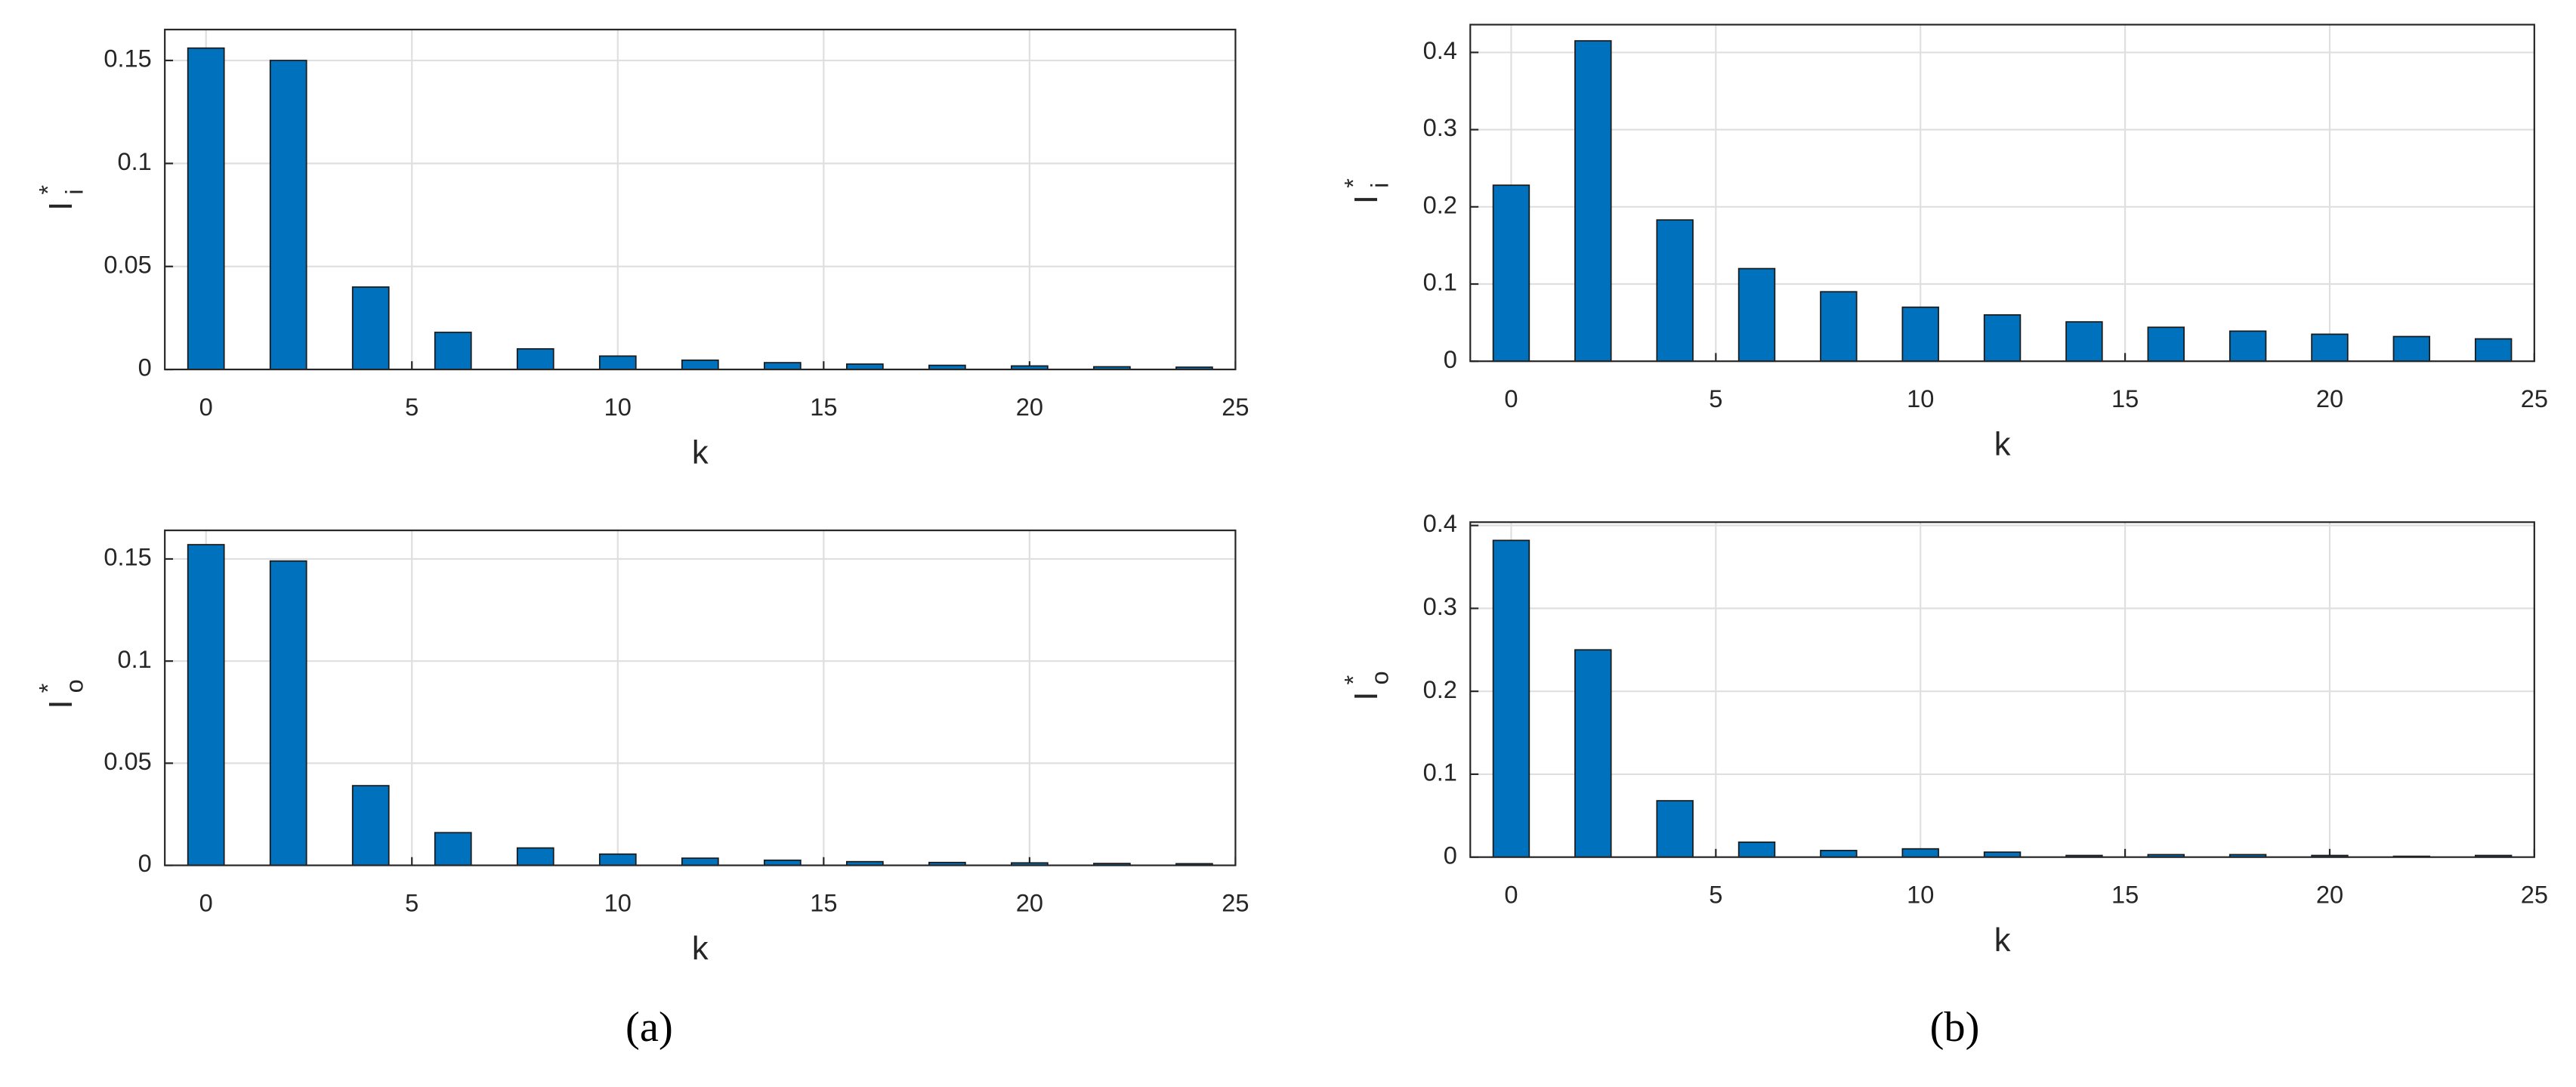  I want to click on caption: (b), so click(1955, 1027).